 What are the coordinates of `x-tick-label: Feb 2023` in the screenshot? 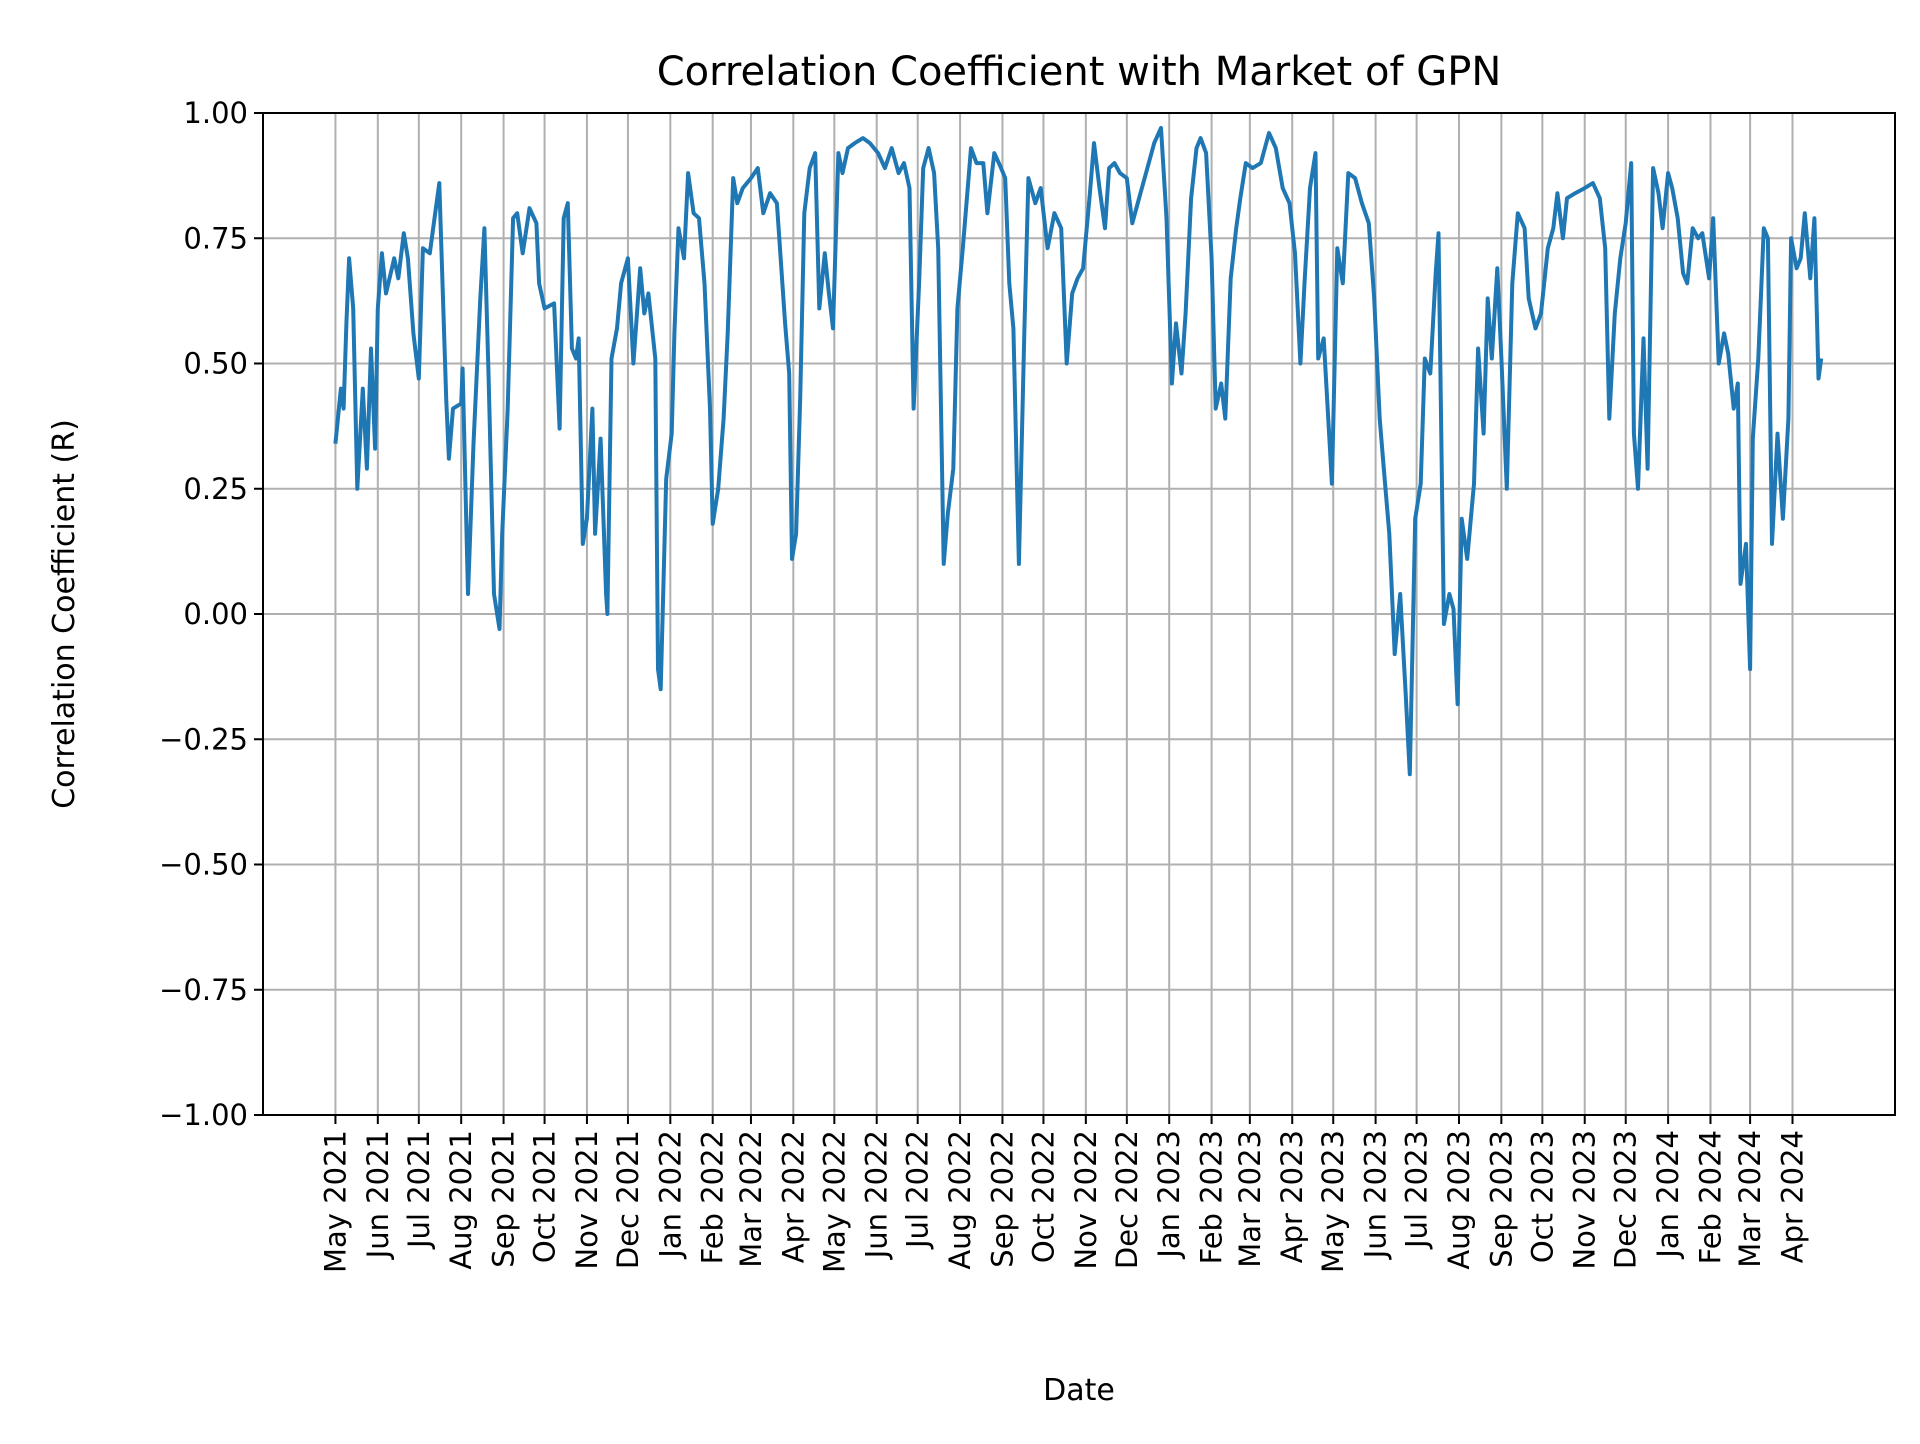 It's located at (1212, 1197).